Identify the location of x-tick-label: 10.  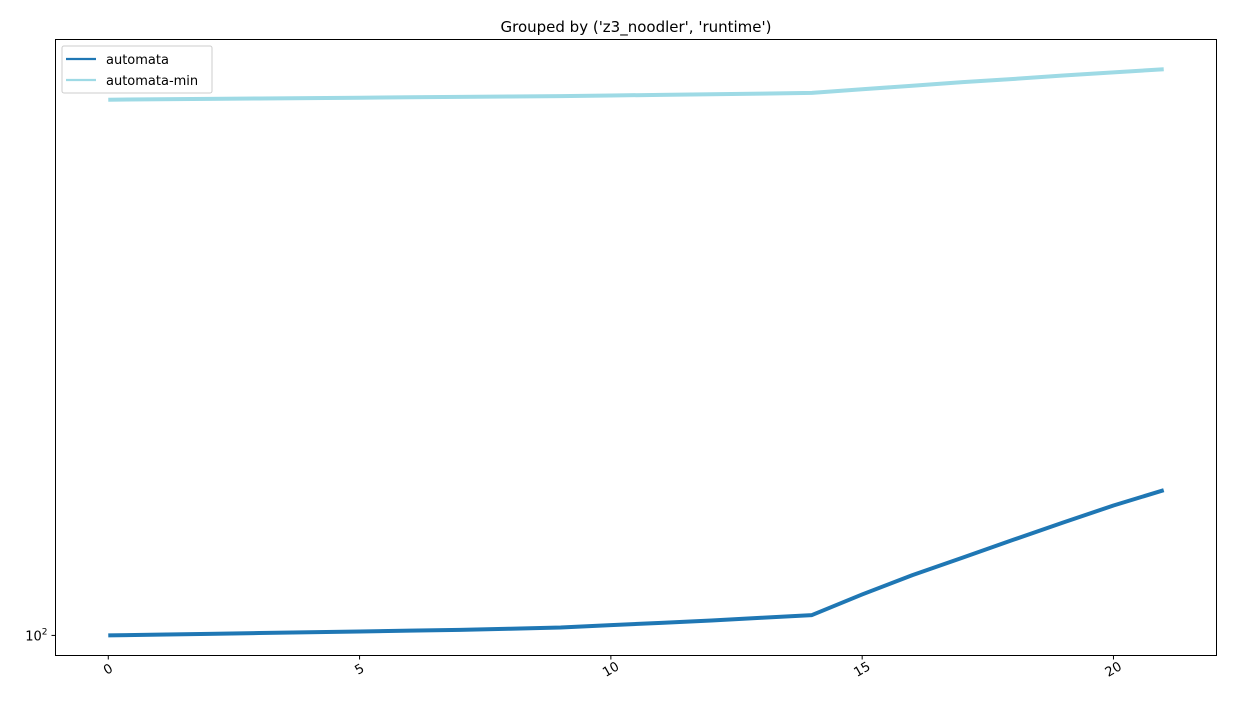
(611, 669).